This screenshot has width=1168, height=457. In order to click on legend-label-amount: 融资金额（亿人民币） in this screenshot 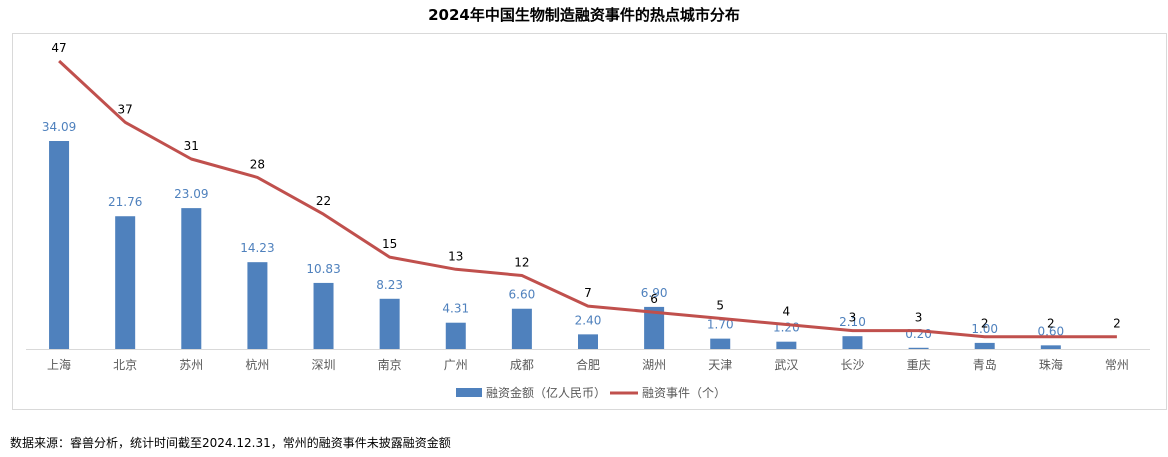, I will do `click(546, 392)`.